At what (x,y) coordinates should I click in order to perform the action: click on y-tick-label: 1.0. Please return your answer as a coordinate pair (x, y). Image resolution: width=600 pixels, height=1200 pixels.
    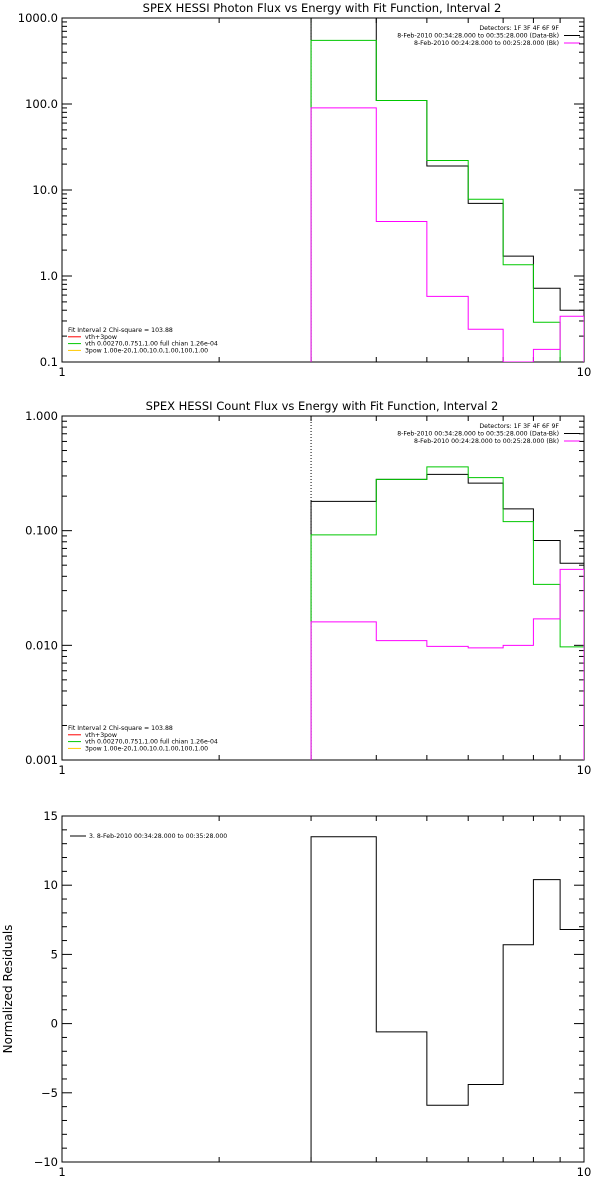
    Looking at the image, I should click on (49, 276).